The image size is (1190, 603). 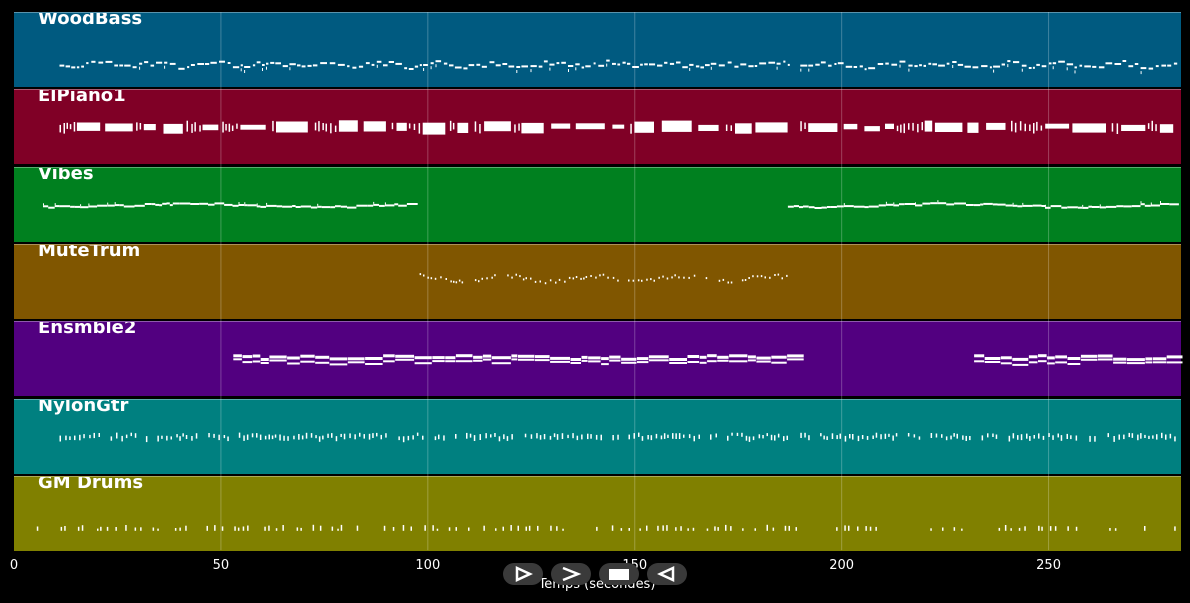 I want to click on stop-icon, so click(x=619, y=574).